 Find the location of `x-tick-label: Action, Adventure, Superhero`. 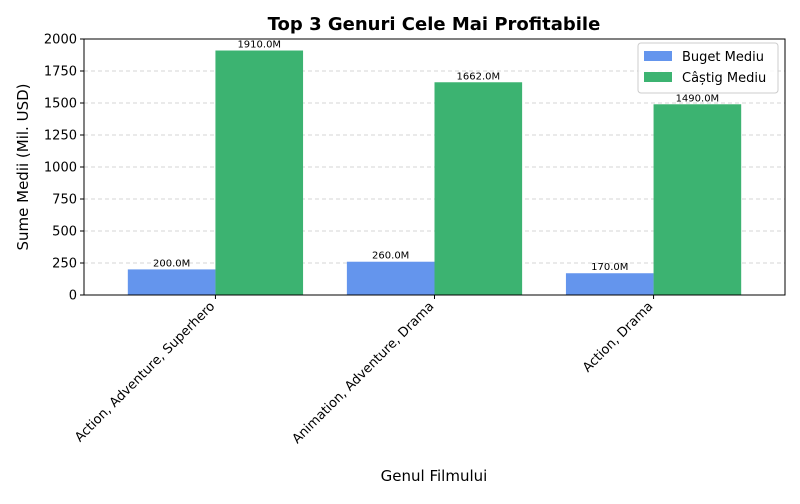

x-tick-label: Action, Adventure, Superhero is located at coordinates (145, 372).